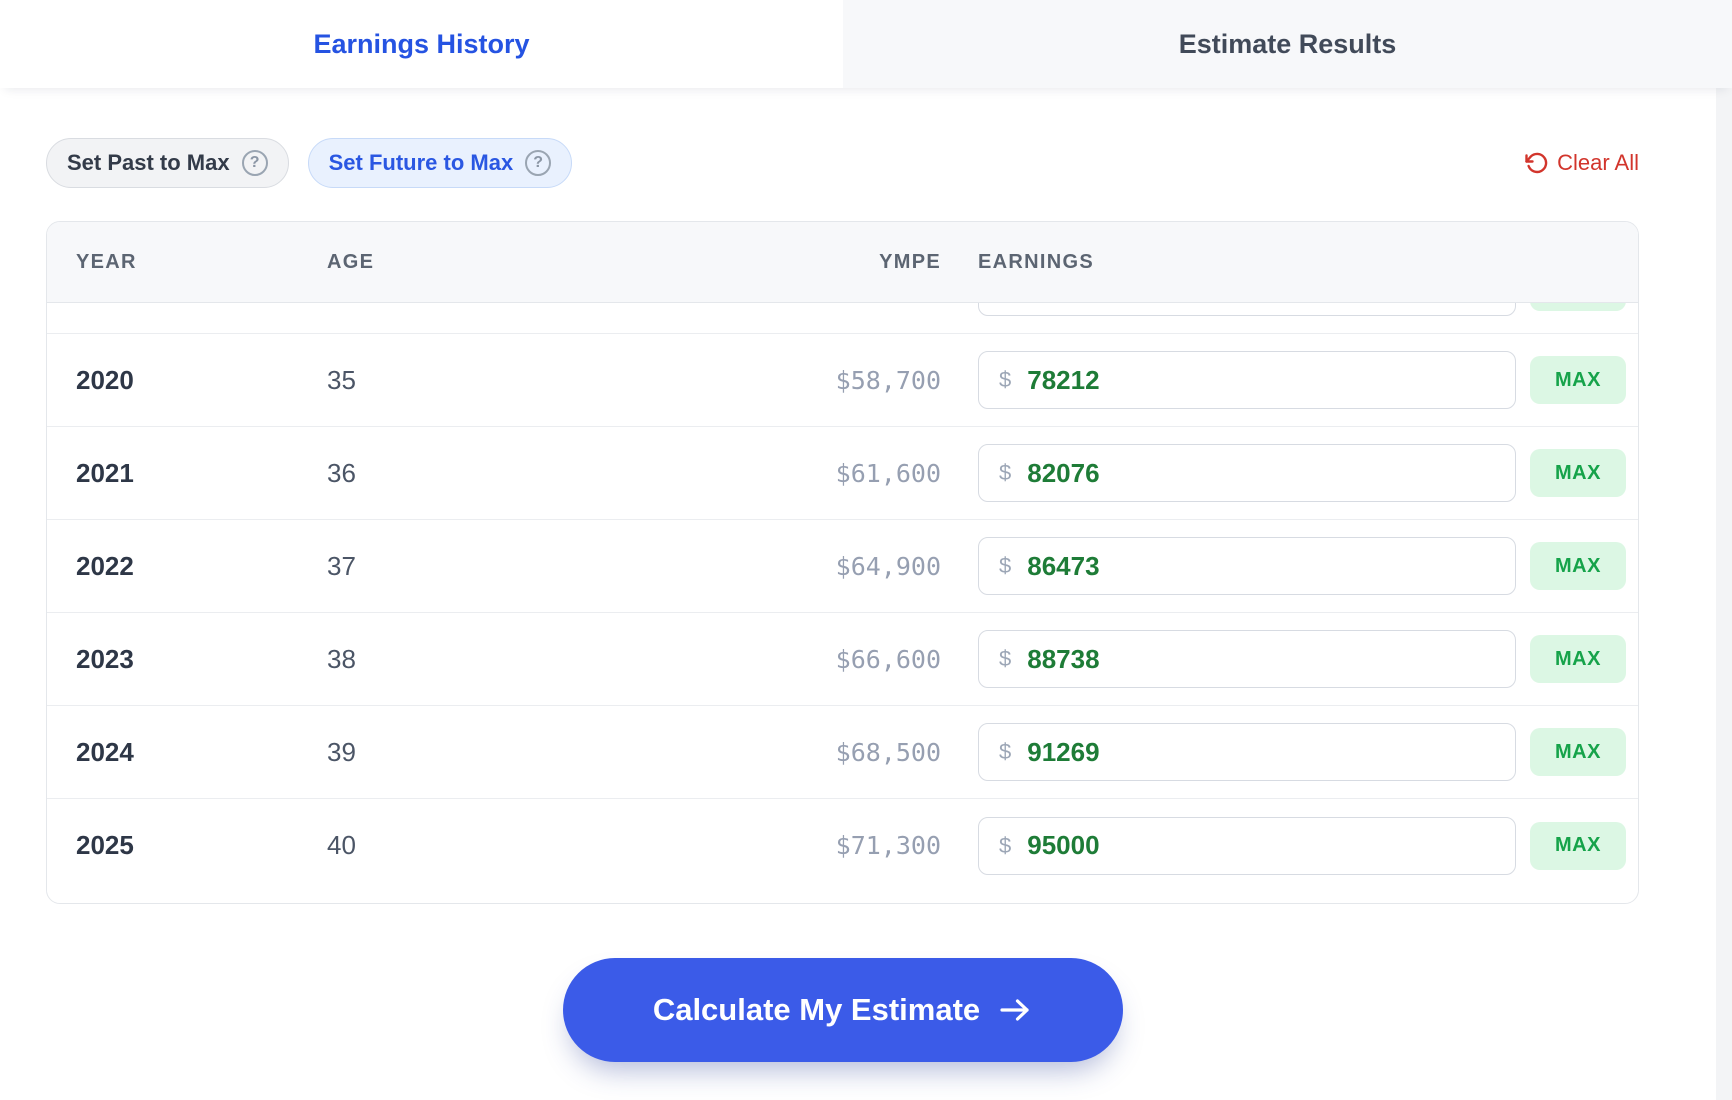  I want to click on undo-icon, so click(1536, 163).